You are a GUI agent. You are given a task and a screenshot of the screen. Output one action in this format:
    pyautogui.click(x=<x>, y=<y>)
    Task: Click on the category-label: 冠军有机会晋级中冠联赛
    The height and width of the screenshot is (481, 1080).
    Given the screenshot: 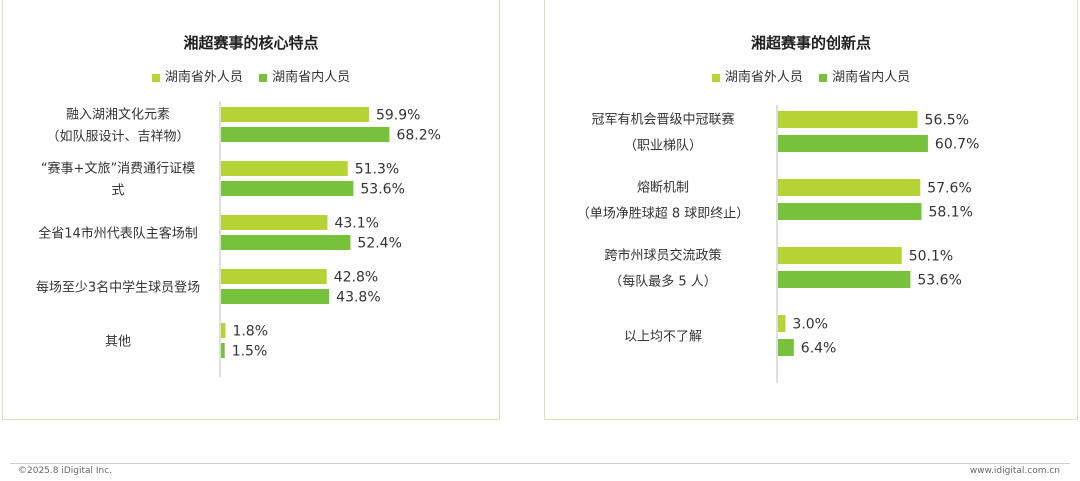 What is the action you would take?
    pyautogui.click(x=662, y=120)
    